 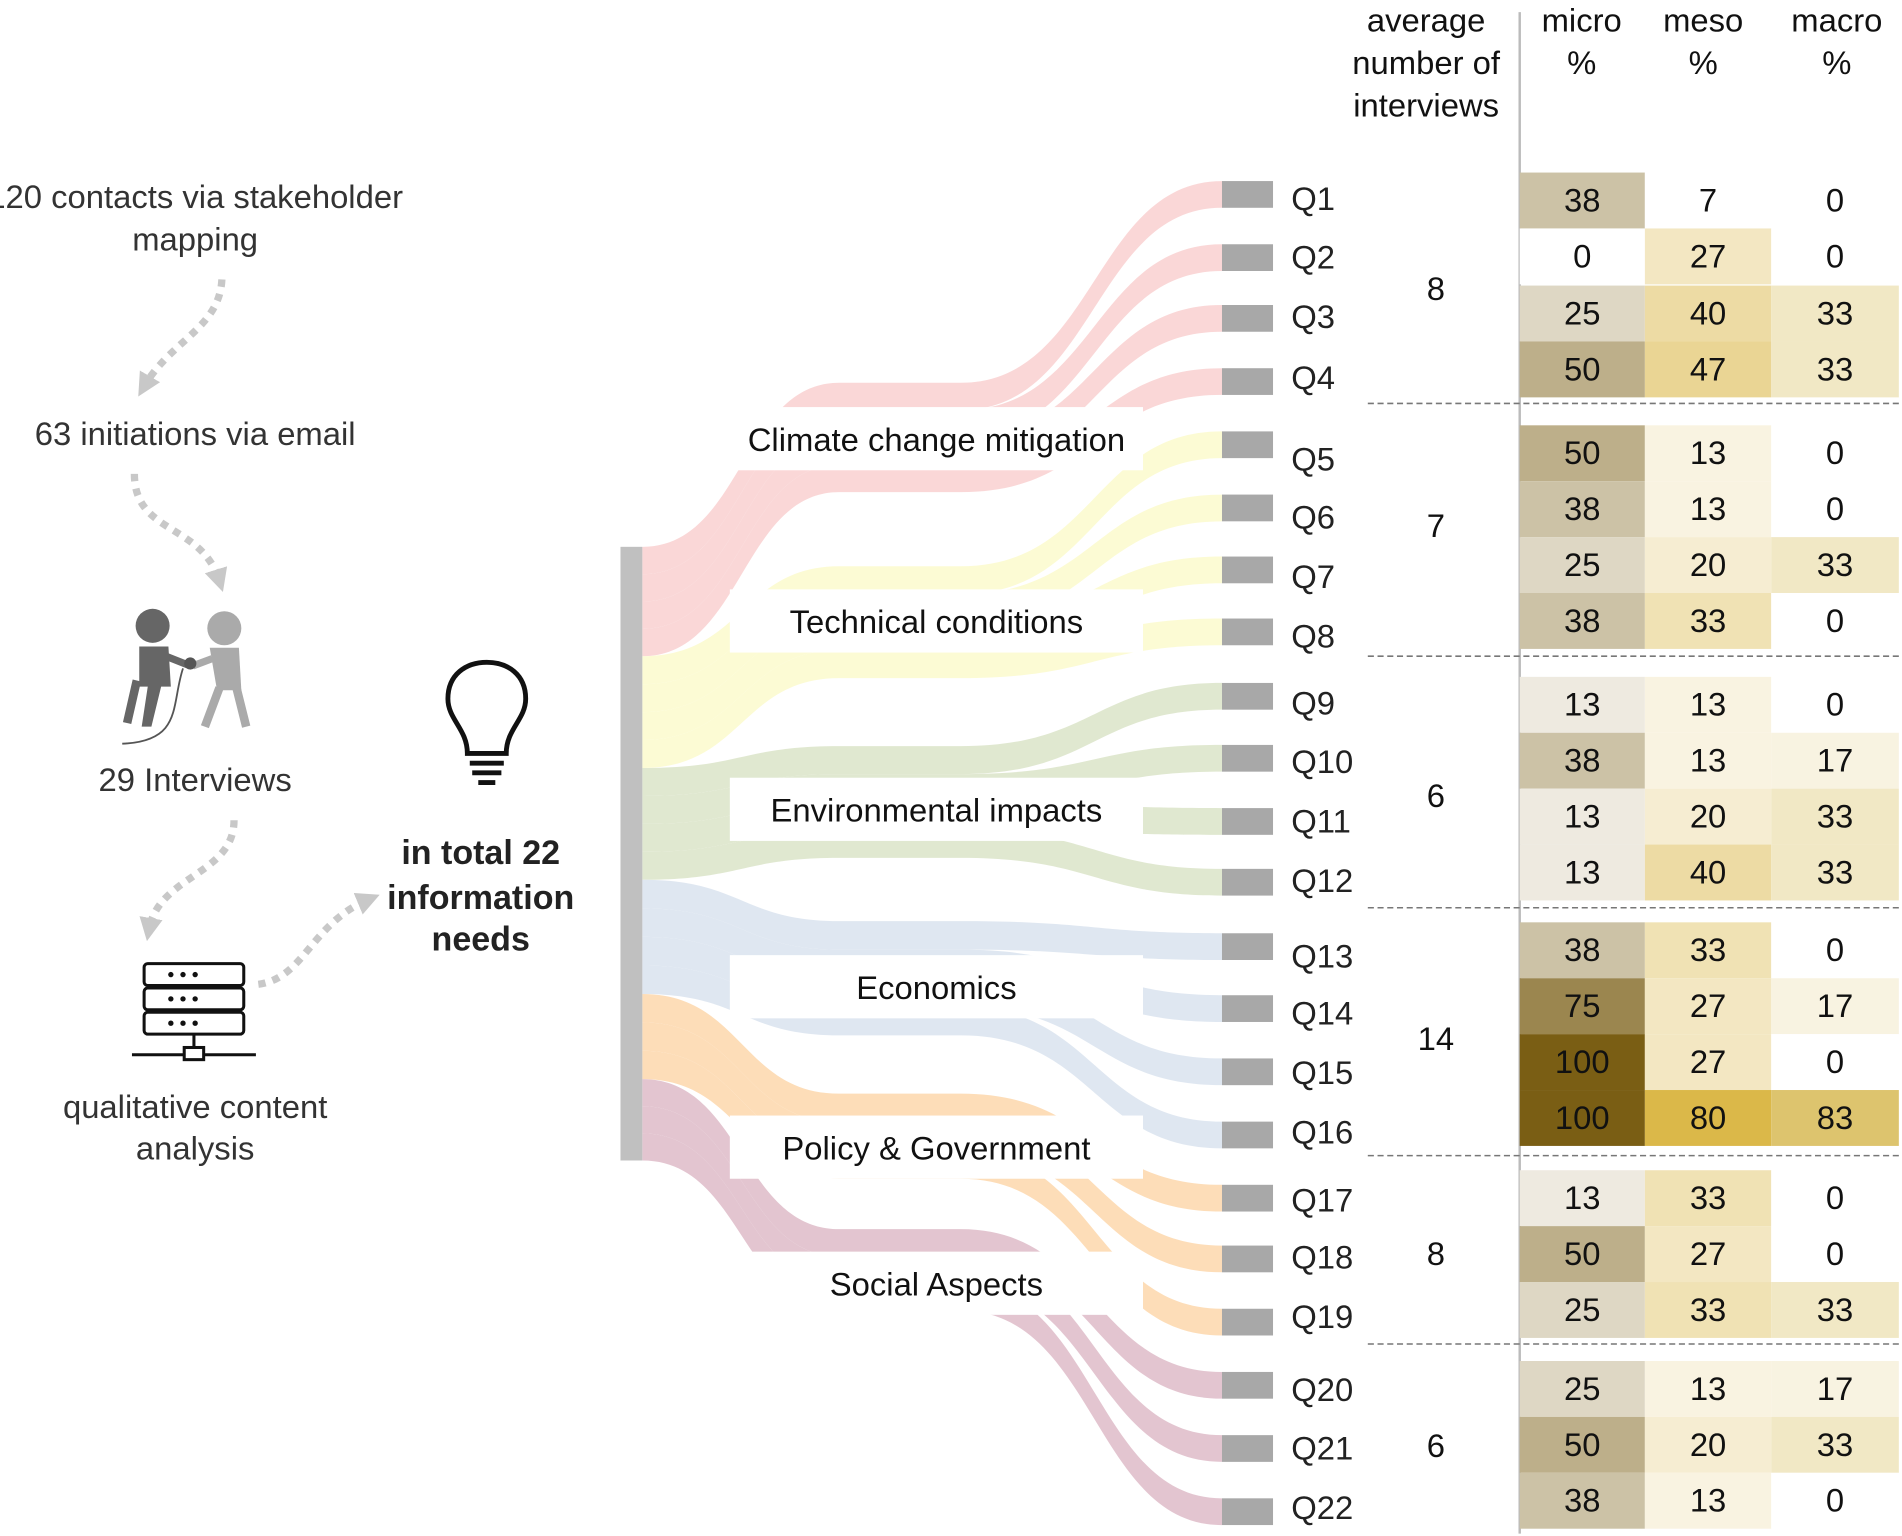 What do you see at coordinates (179, 532) in the screenshot?
I see `dotted-arrow-icon` at bounding box center [179, 532].